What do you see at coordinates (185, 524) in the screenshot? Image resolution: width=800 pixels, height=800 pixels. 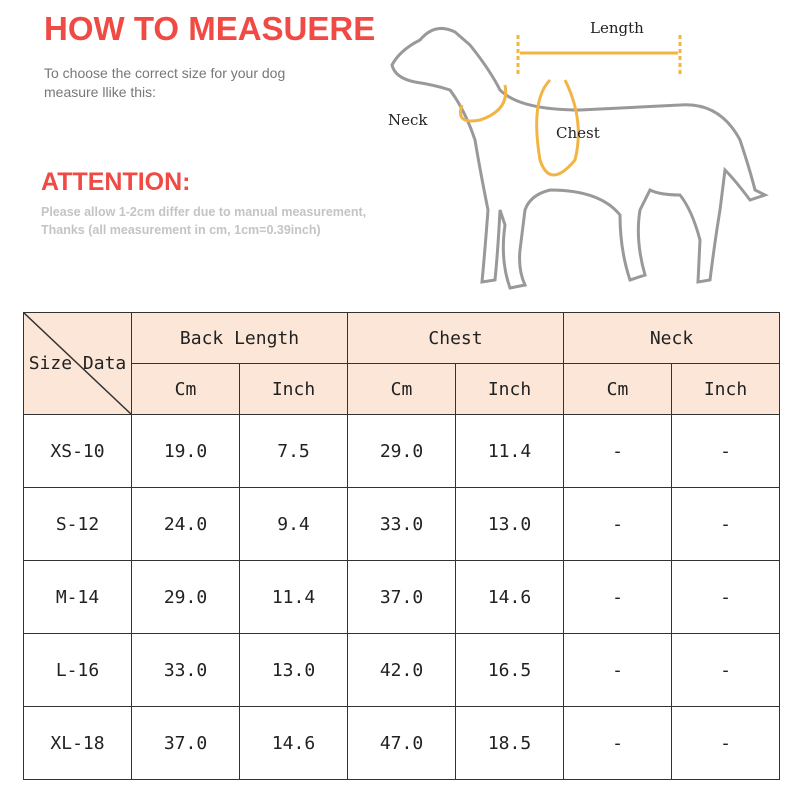 I see `value-cell: 24.0` at bounding box center [185, 524].